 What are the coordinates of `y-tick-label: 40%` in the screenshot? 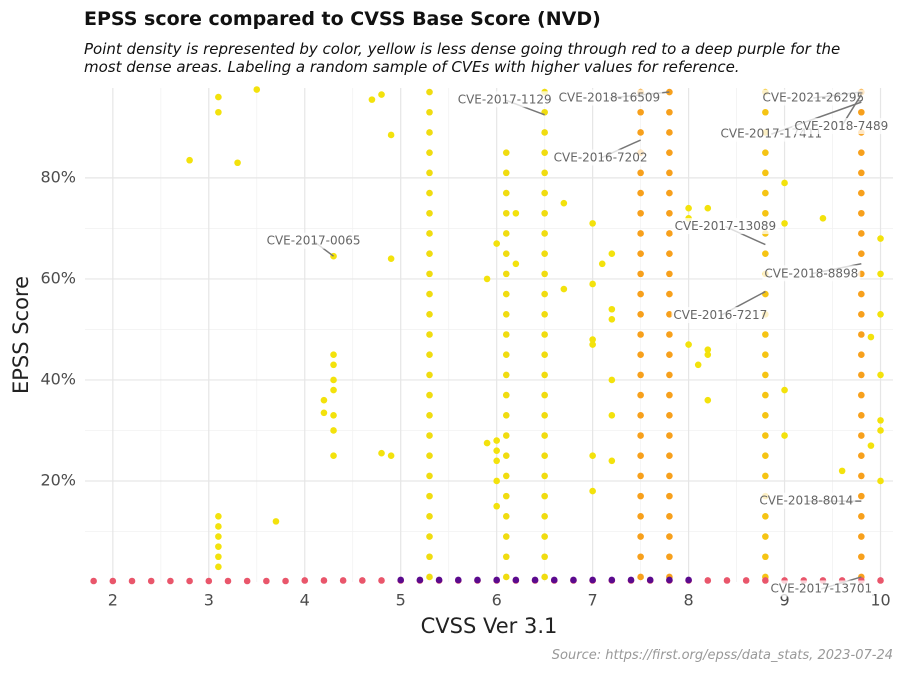 It's located at (58, 378).